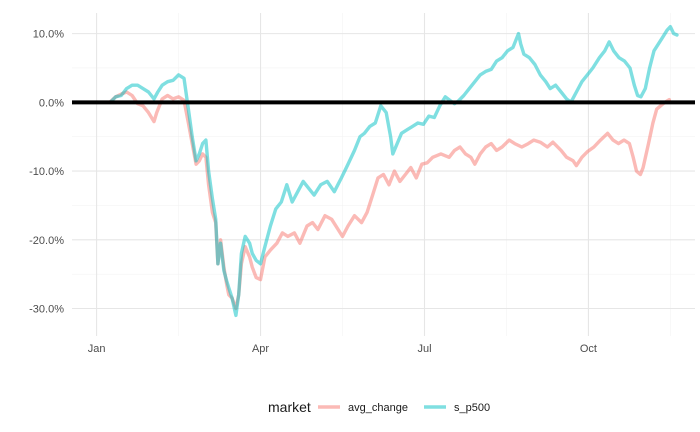  Describe the element at coordinates (472, 408) in the screenshot. I see `legend-label-s-p500: s_p500` at that location.